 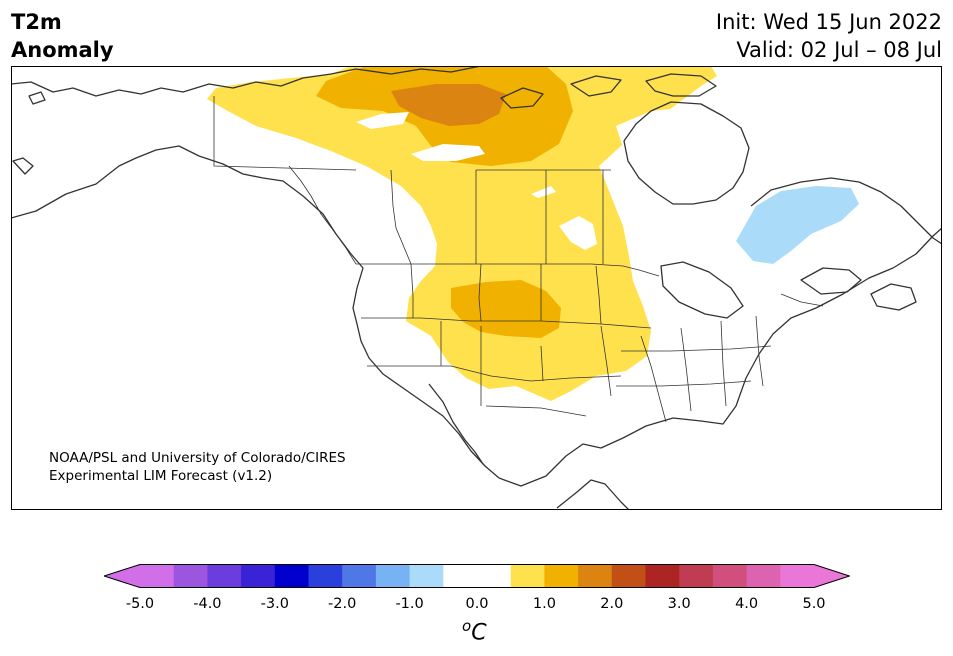 I want to click on unit-celsius: C, so click(x=479, y=633).